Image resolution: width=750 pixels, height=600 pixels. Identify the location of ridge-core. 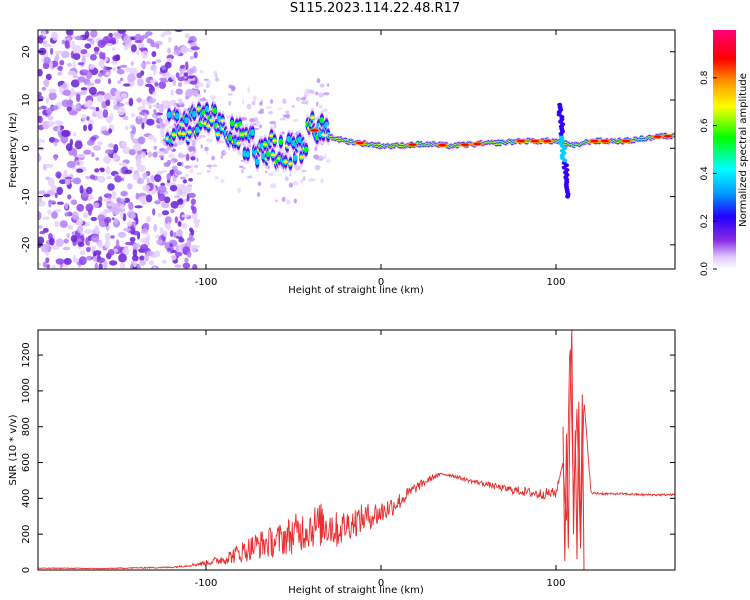
(535, 141).